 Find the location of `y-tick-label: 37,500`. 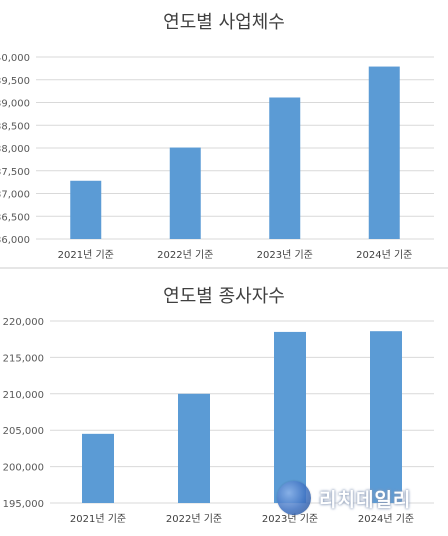

y-tick-label: 37,500 is located at coordinates (15, 172).